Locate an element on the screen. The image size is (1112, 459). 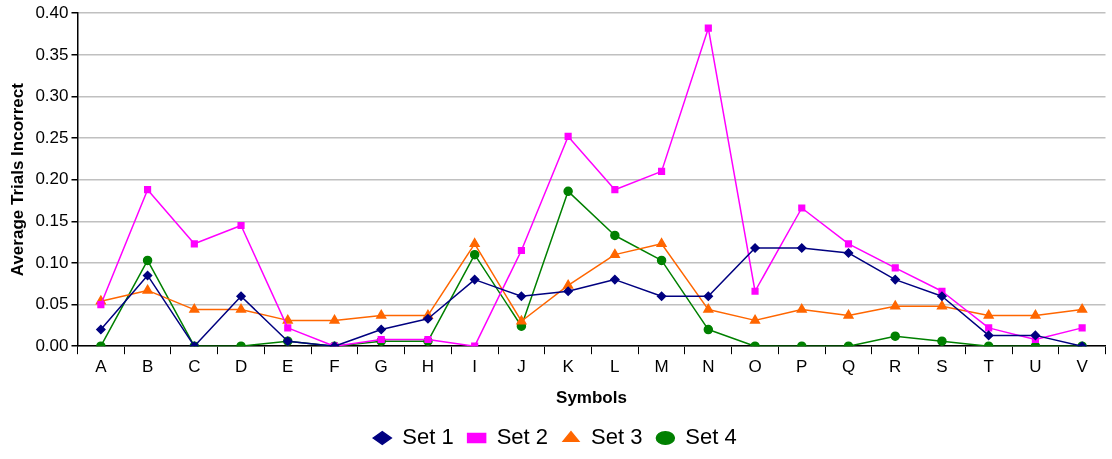
x-tick-label: R is located at coordinates (895, 367).